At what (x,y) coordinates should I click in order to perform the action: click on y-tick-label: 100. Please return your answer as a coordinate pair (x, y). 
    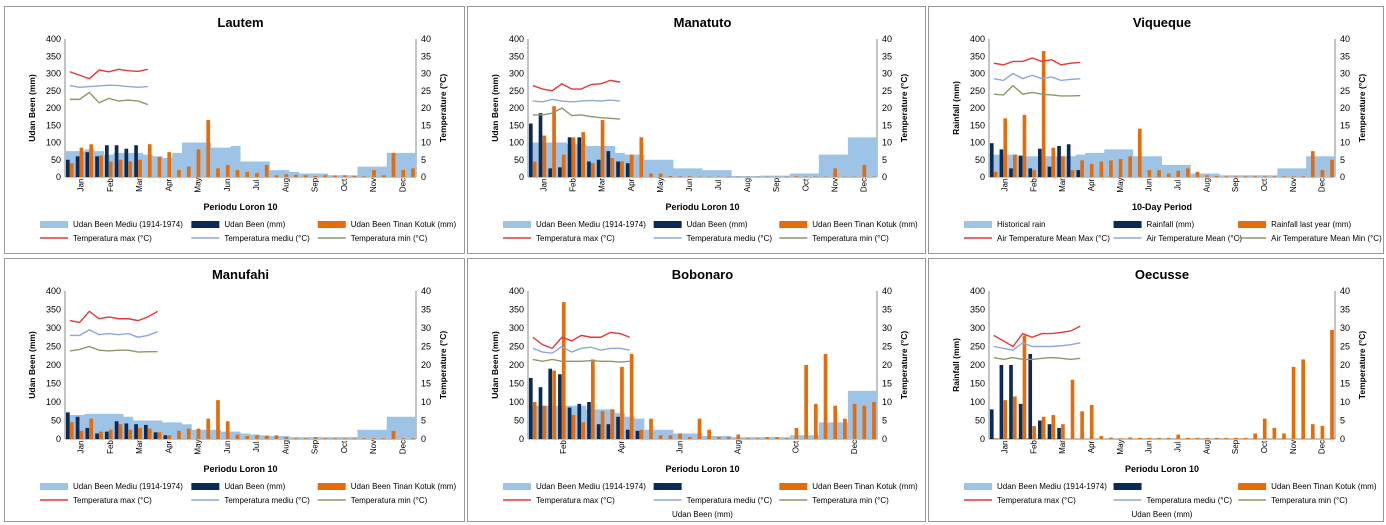
    Looking at the image, I should click on (516, 143).